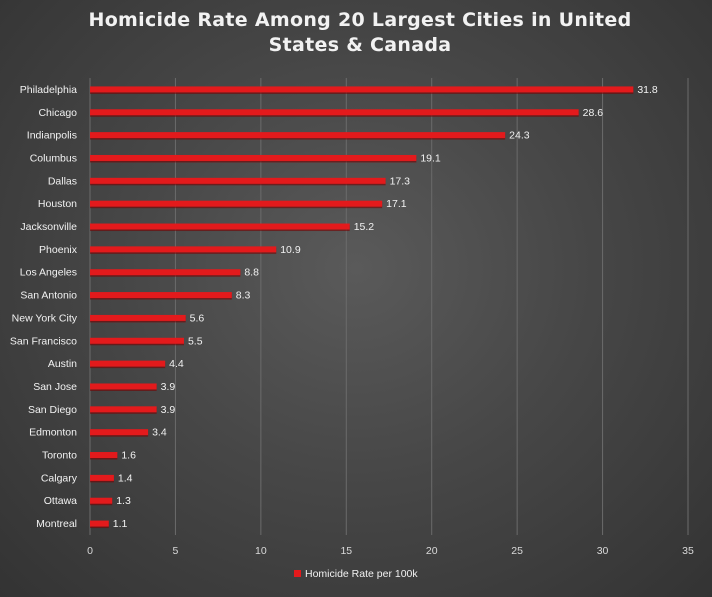 The width and height of the screenshot is (712, 597). What do you see at coordinates (60, 501) in the screenshot?
I see `category-label: Ottawa` at bounding box center [60, 501].